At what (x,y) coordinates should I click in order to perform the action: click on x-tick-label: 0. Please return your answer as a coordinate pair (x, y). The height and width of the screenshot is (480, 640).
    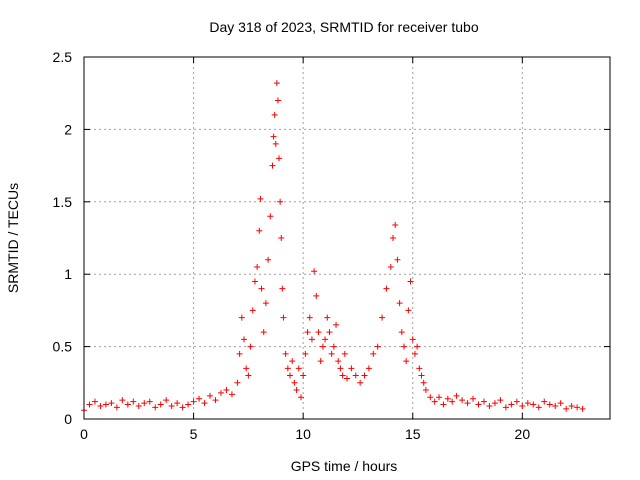
    Looking at the image, I should click on (84, 434).